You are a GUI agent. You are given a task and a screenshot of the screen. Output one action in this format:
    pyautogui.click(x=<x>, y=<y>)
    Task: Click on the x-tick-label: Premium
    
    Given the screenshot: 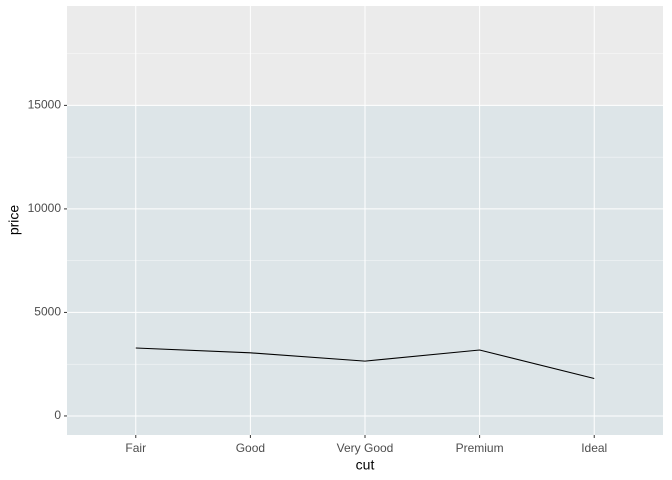 What is the action you would take?
    pyautogui.click(x=480, y=448)
    